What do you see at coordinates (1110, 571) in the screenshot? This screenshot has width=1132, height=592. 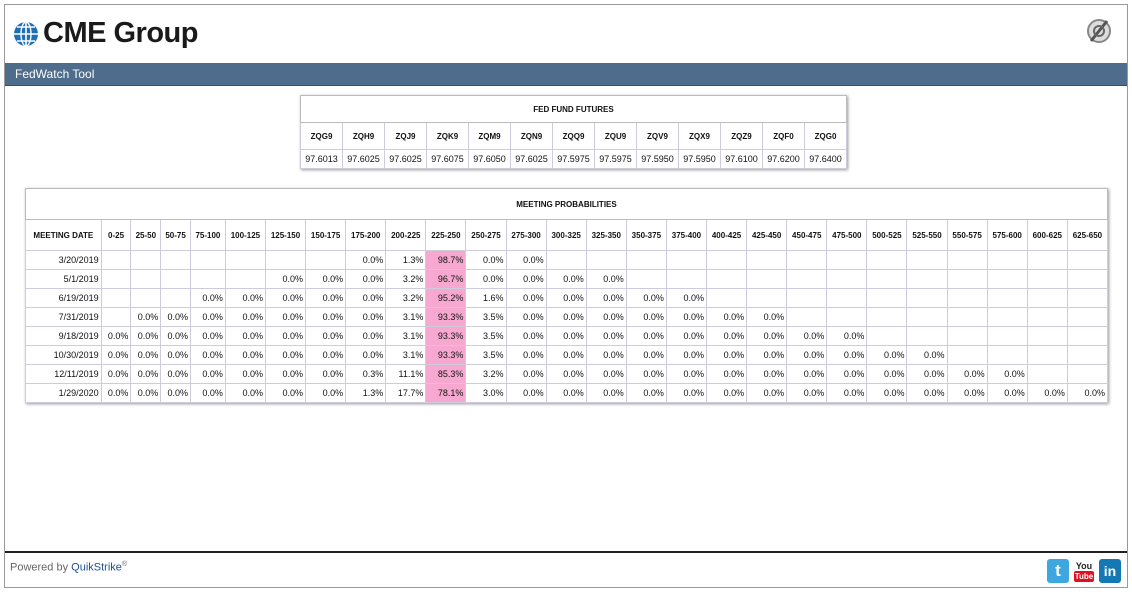 I see `linkedin-icon: in` at bounding box center [1110, 571].